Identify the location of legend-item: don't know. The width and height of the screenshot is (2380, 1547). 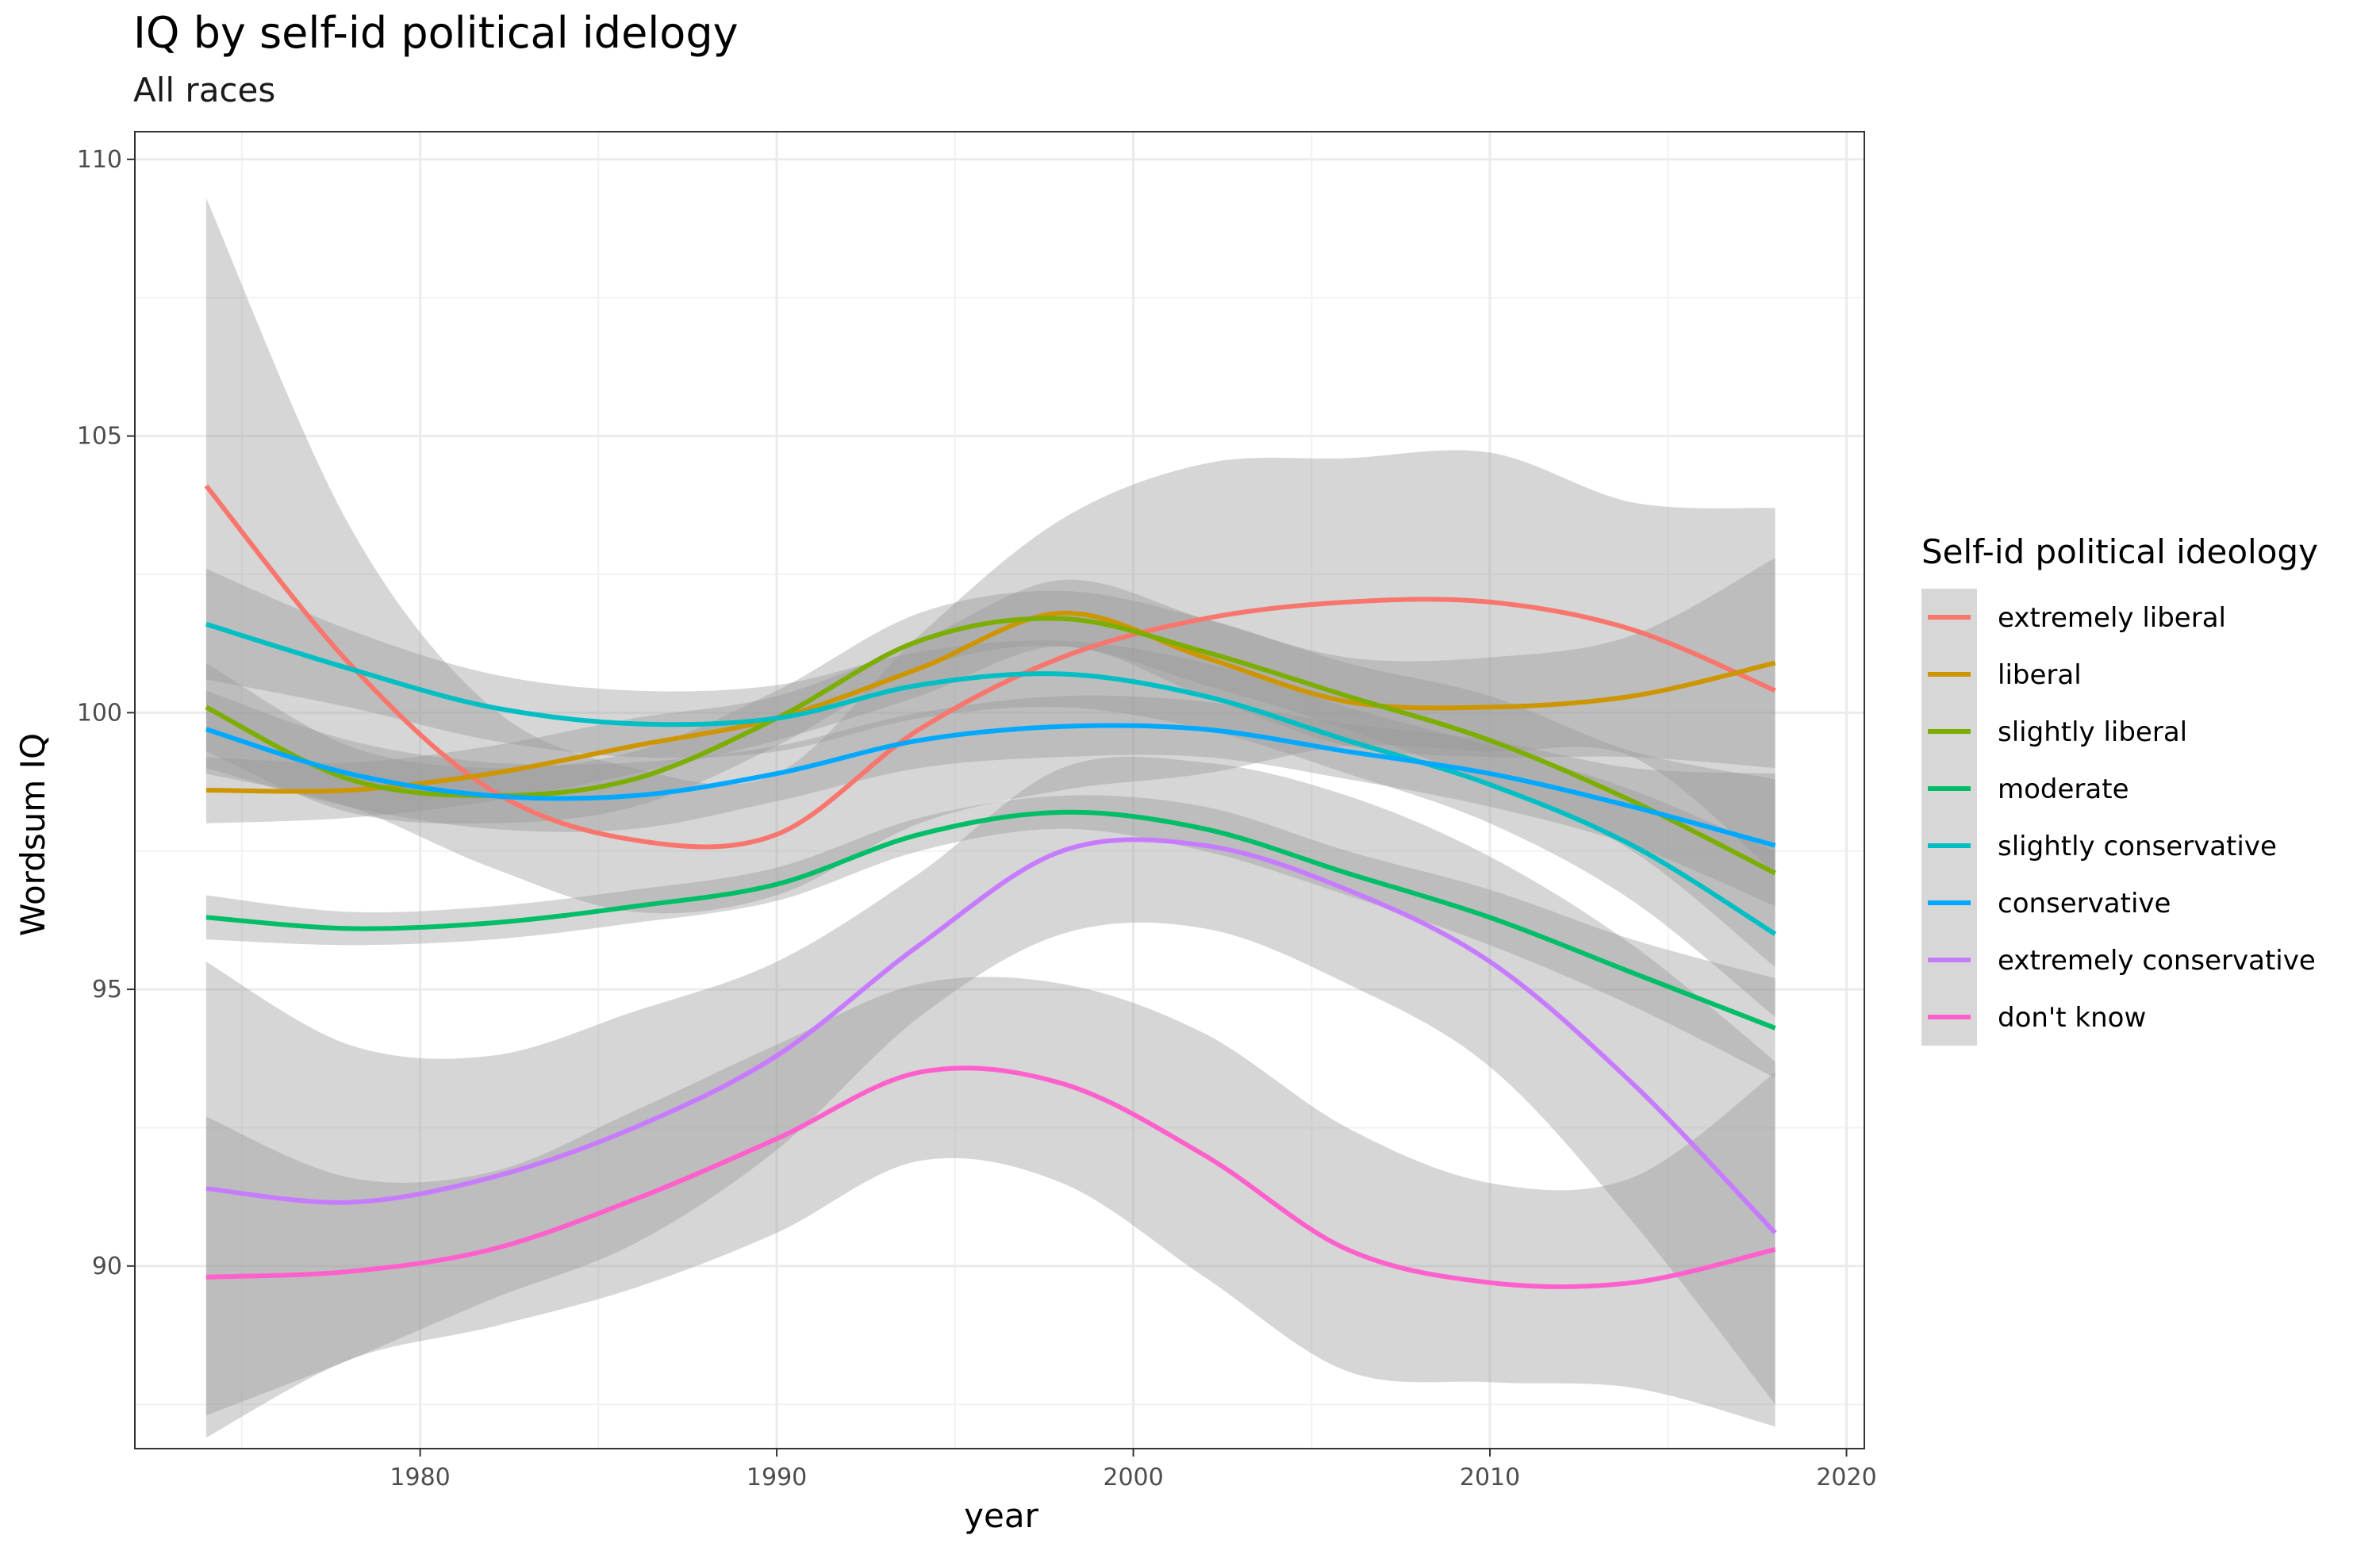
(2033, 1017).